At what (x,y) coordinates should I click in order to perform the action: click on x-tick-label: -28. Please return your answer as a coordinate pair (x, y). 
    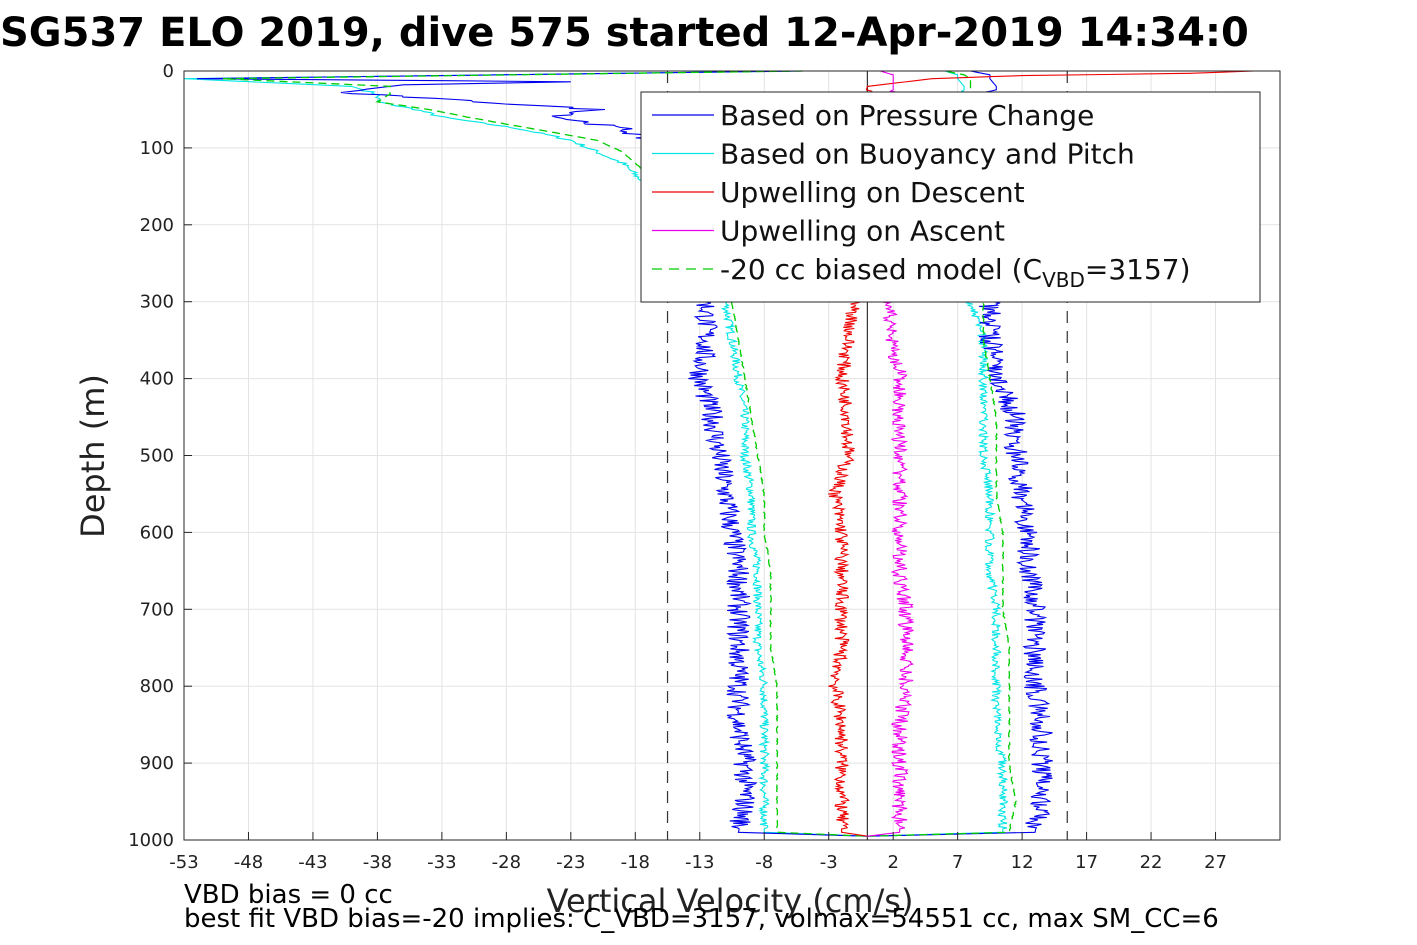
    Looking at the image, I should click on (506, 862).